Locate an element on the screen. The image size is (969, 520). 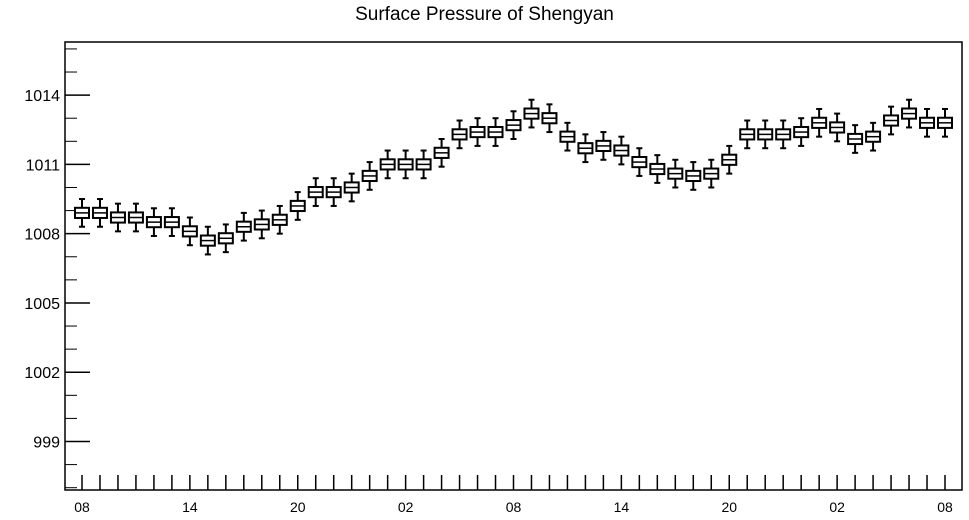
y-tick-label: 999 is located at coordinates (46, 443).